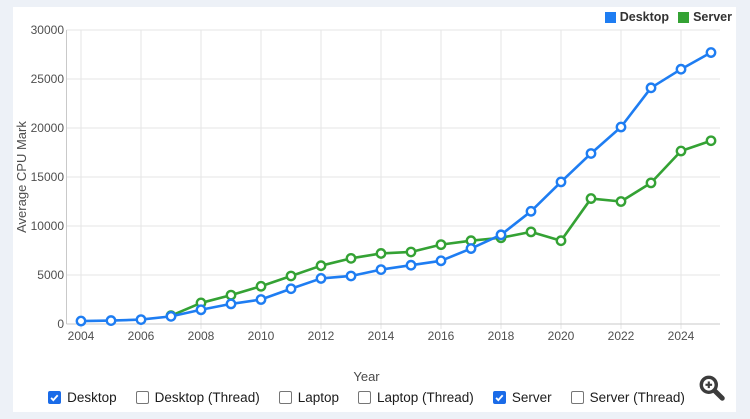 Image resolution: width=750 pixels, height=419 pixels. I want to click on y-tick-label: 10000, so click(48, 226).